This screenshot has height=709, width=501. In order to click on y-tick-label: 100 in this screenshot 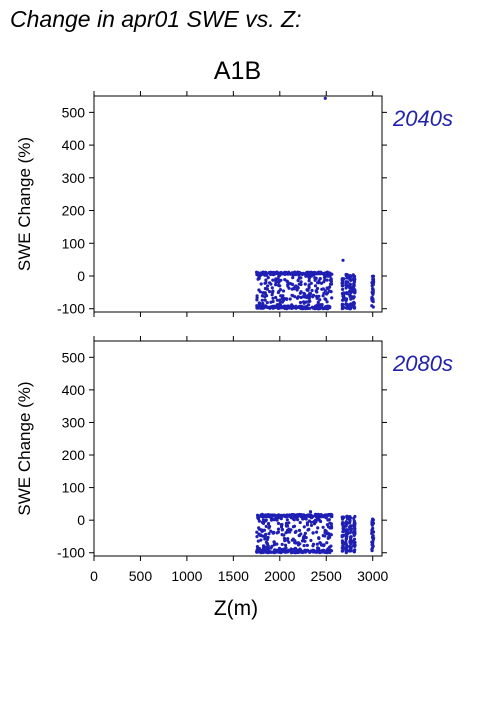, I will do `click(74, 243)`.